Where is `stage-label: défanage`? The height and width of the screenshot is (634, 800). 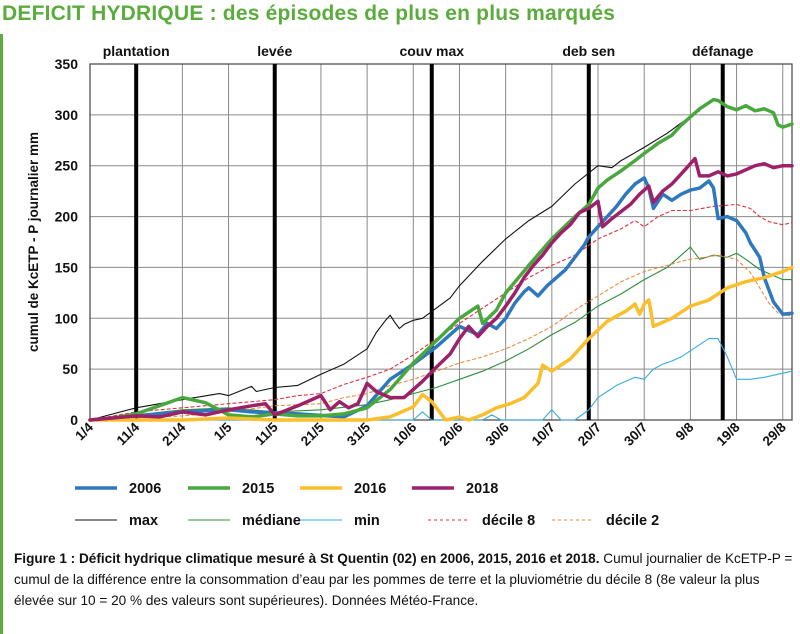
stage-label: défanage is located at coordinates (723, 51).